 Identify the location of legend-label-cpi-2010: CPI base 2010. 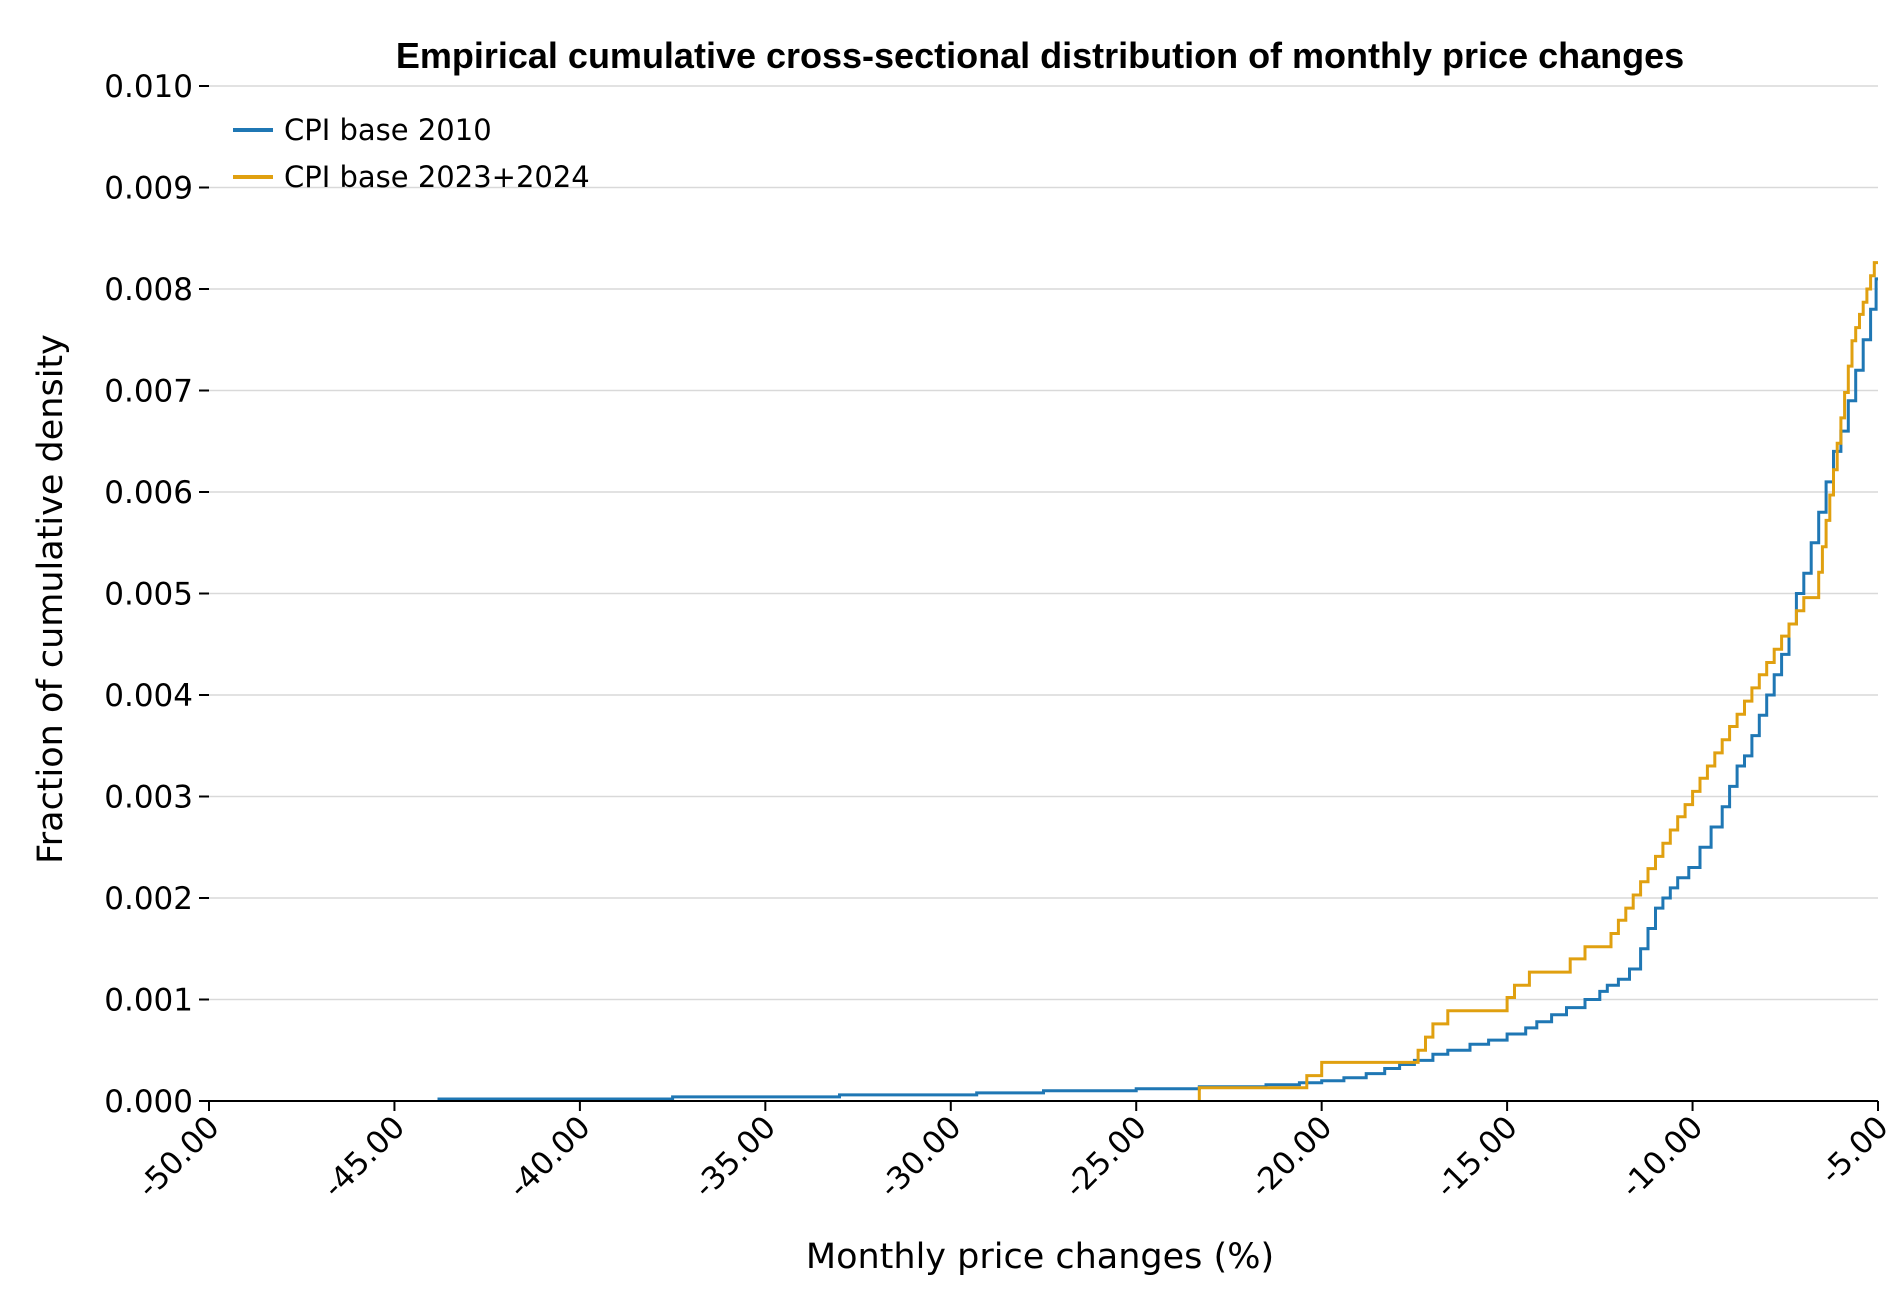
(388, 130).